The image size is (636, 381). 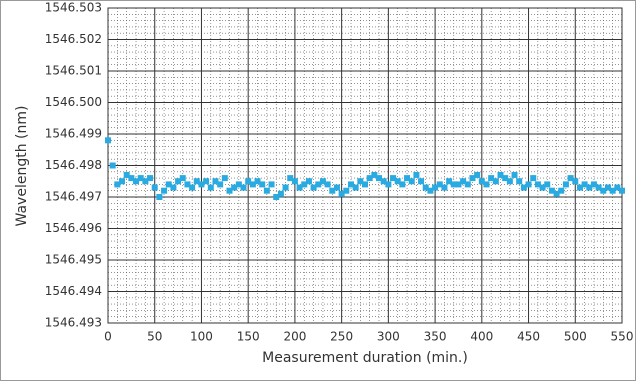 What do you see at coordinates (73, 39) in the screenshot?
I see `y-tick-label: 1546.502` at bounding box center [73, 39].